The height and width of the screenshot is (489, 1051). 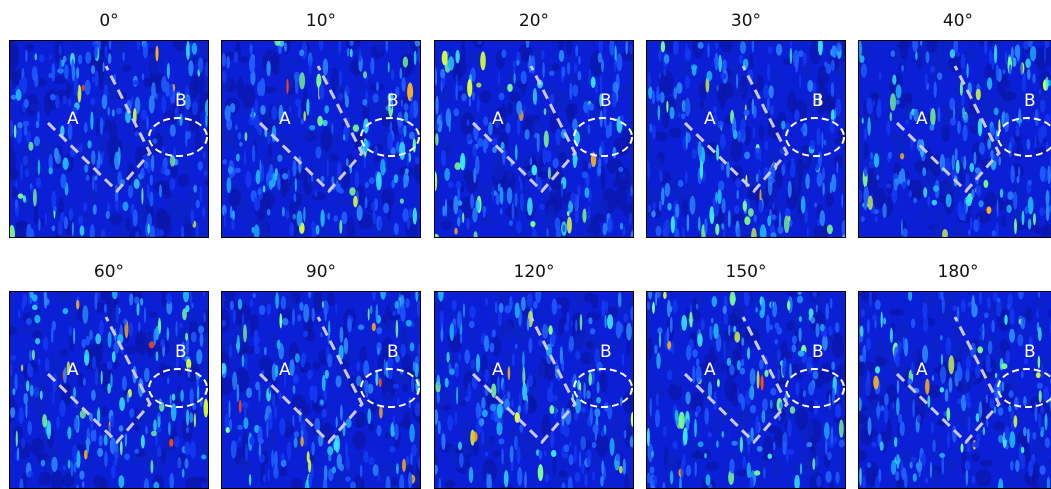 What do you see at coordinates (109, 21) in the screenshot?
I see `panel-title: 0°` at bounding box center [109, 21].